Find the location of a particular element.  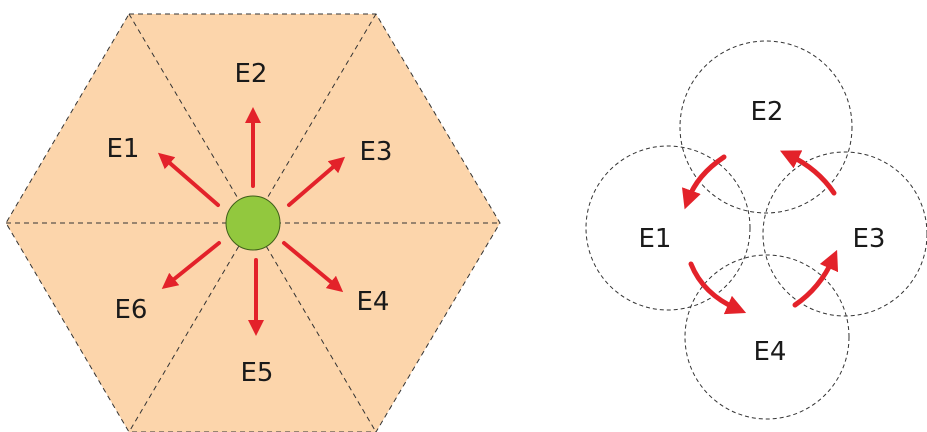

circle-e4 is located at coordinates (767, 337).